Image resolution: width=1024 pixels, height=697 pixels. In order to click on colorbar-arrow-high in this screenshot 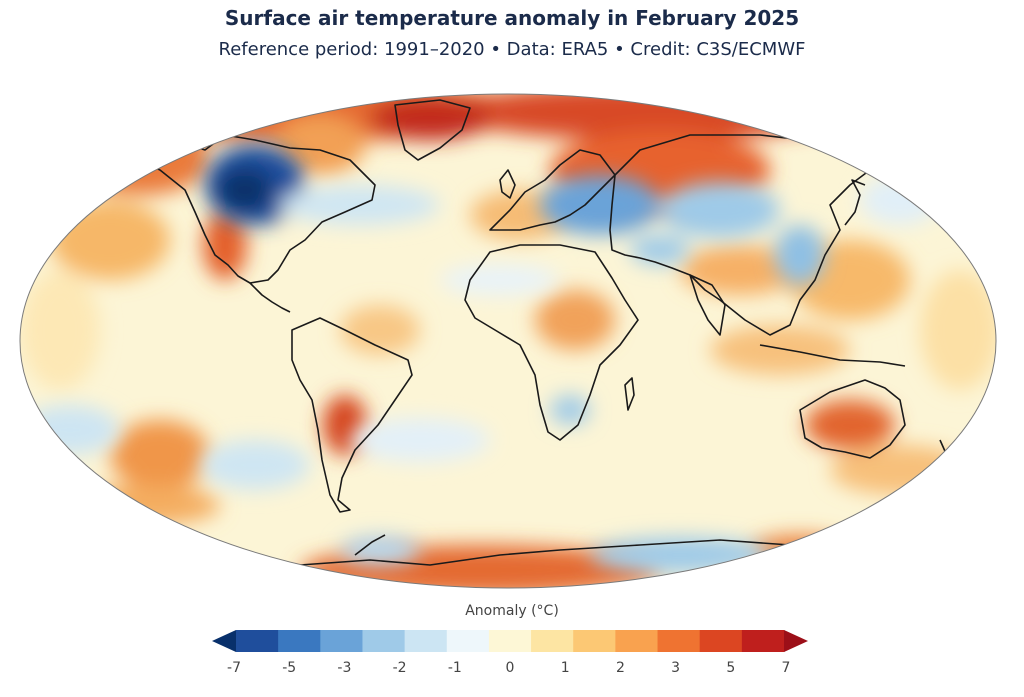, I will do `click(796, 641)`.